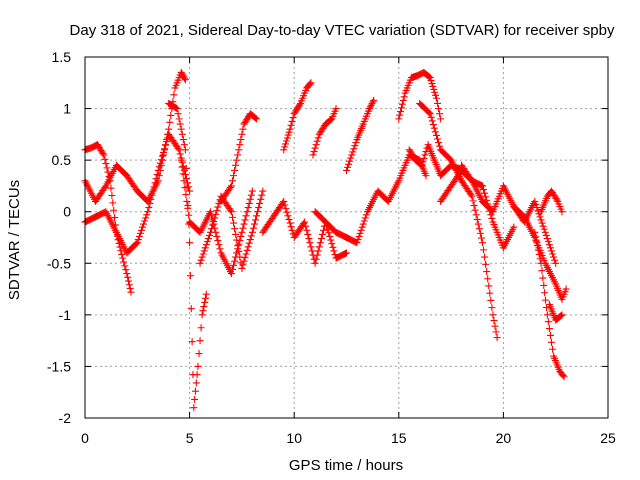 The height and width of the screenshot is (480, 640). I want to click on x-tick-label: 5, so click(190, 438).